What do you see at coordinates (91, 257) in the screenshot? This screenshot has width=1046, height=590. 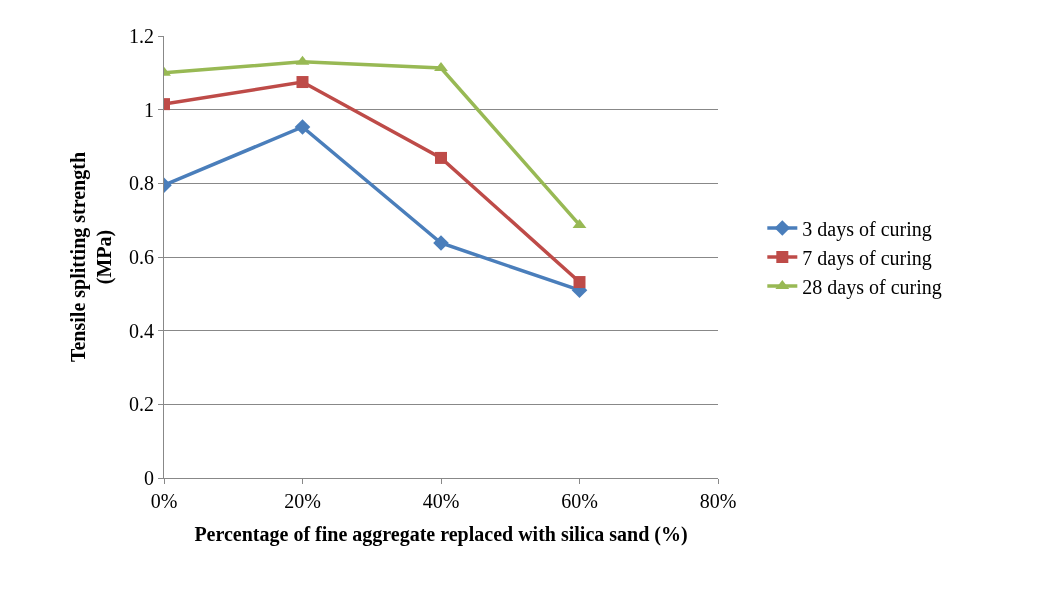 I see `y-axis-title: Tensile splitting strength (MPa)` at bounding box center [91, 257].